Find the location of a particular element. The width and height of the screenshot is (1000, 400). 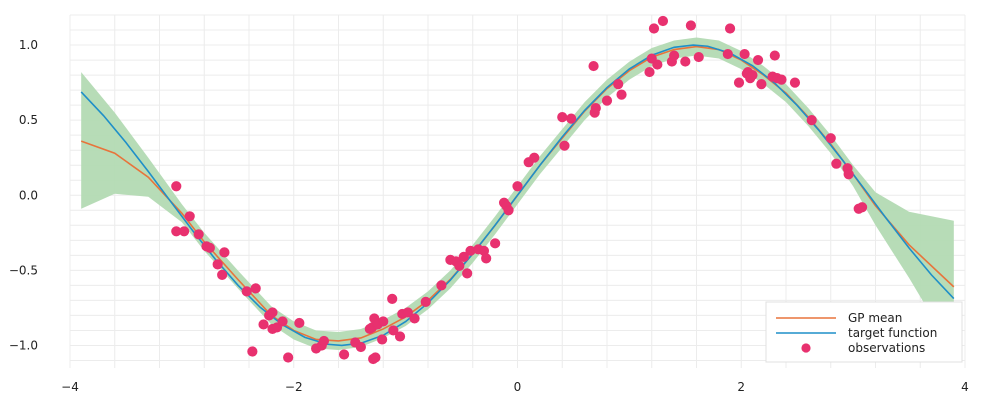

x-tick-label: −2 is located at coordinates (294, 387).